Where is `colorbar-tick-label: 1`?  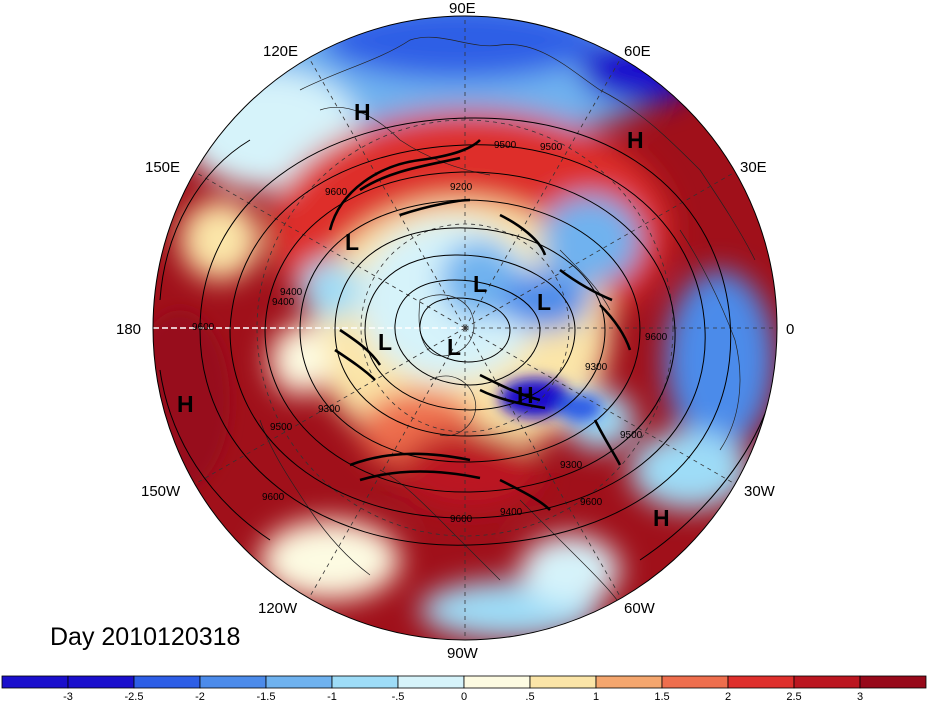
colorbar-tick-label: 1 is located at coordinates (596, 696).